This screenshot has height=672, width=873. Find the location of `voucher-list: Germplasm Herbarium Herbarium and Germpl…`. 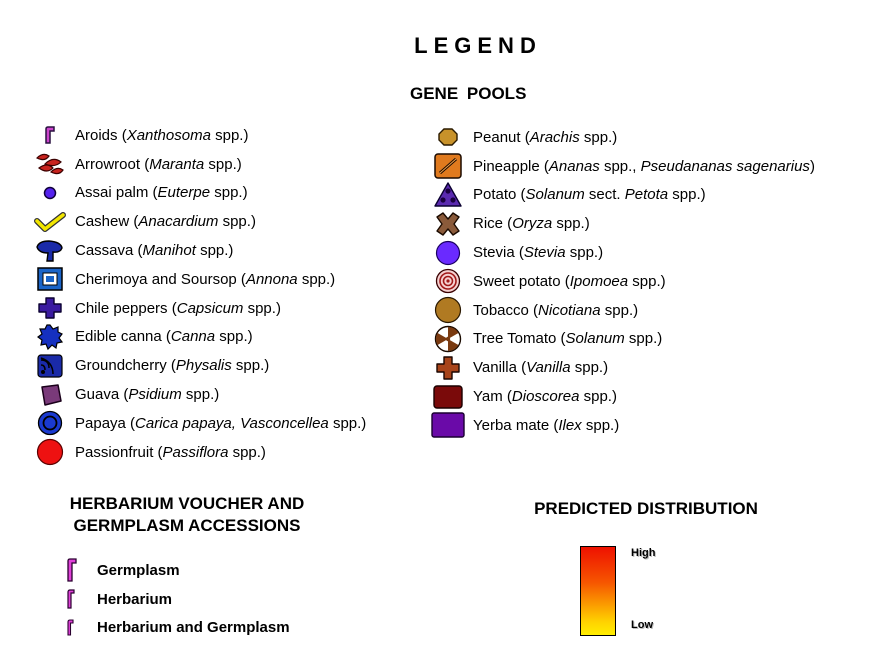

voucher-list: Germplasm Herbarium Herbarium and Germpl… is located at coordinates (178, 599).